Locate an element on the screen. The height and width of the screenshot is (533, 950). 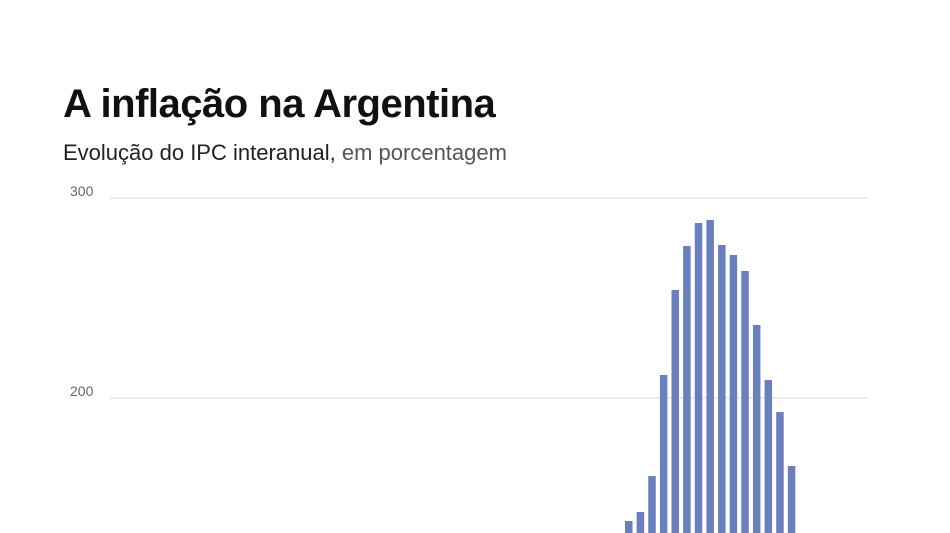
y-tick-label: 200 is located at coordinates (82, 391).